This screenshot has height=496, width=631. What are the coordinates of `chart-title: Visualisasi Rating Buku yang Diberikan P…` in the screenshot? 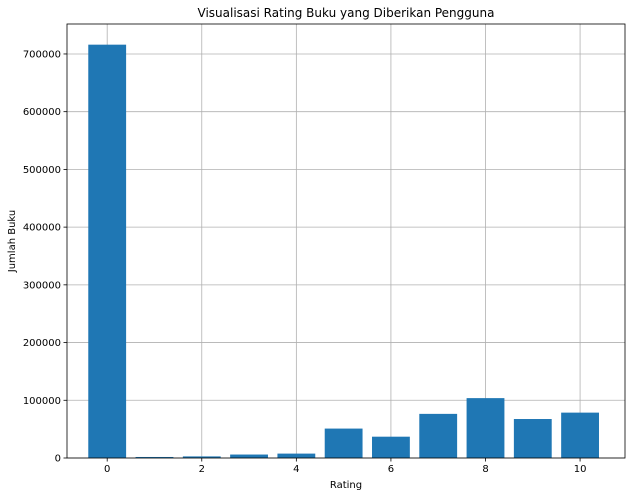 It's located at (346, 13).